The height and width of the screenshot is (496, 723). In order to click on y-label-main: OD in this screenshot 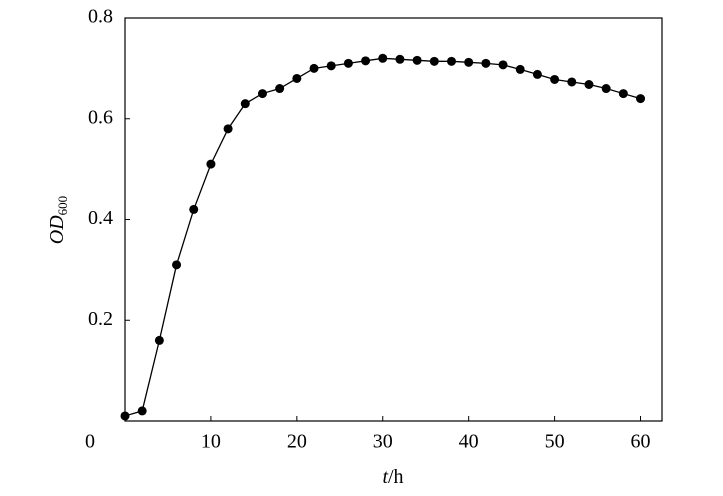, I will do `click(57, 229)`.